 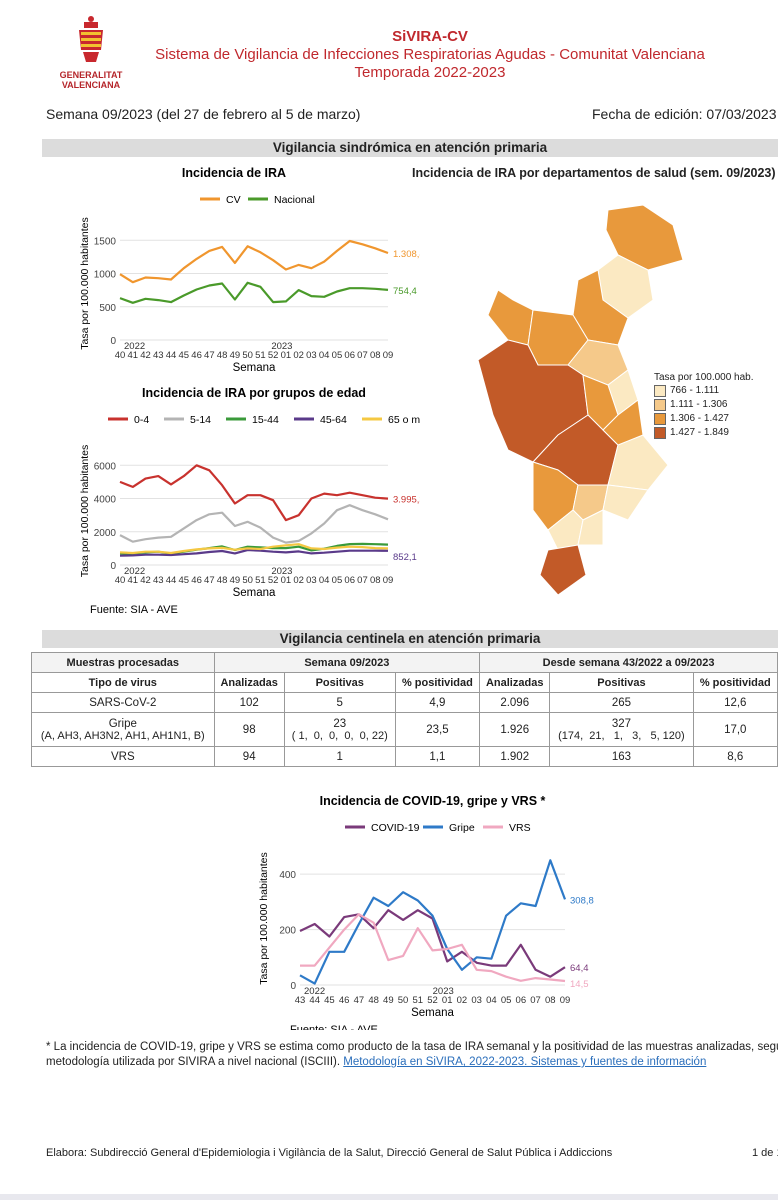 What do you see at coordinates (339, 682) in the screenshot?
I see `table-subhead: Positivas` at bounding box center [339, 682].